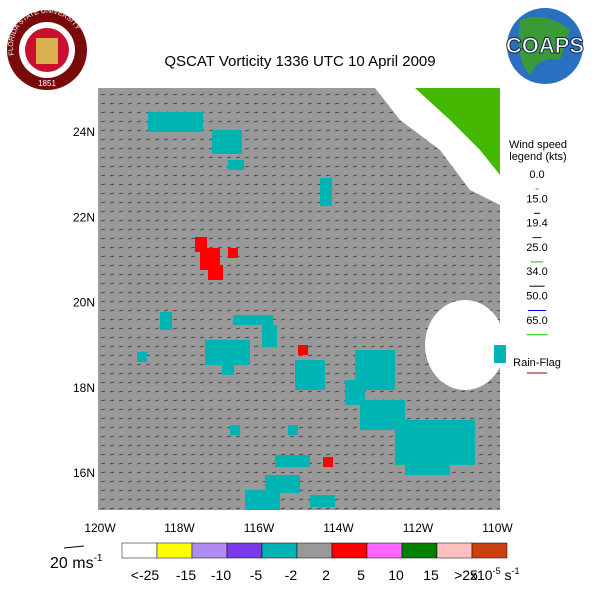  Describe the element at coordinates (536, 199) in the screenshot. I see `wind-legend-label: 15.0` at that location.